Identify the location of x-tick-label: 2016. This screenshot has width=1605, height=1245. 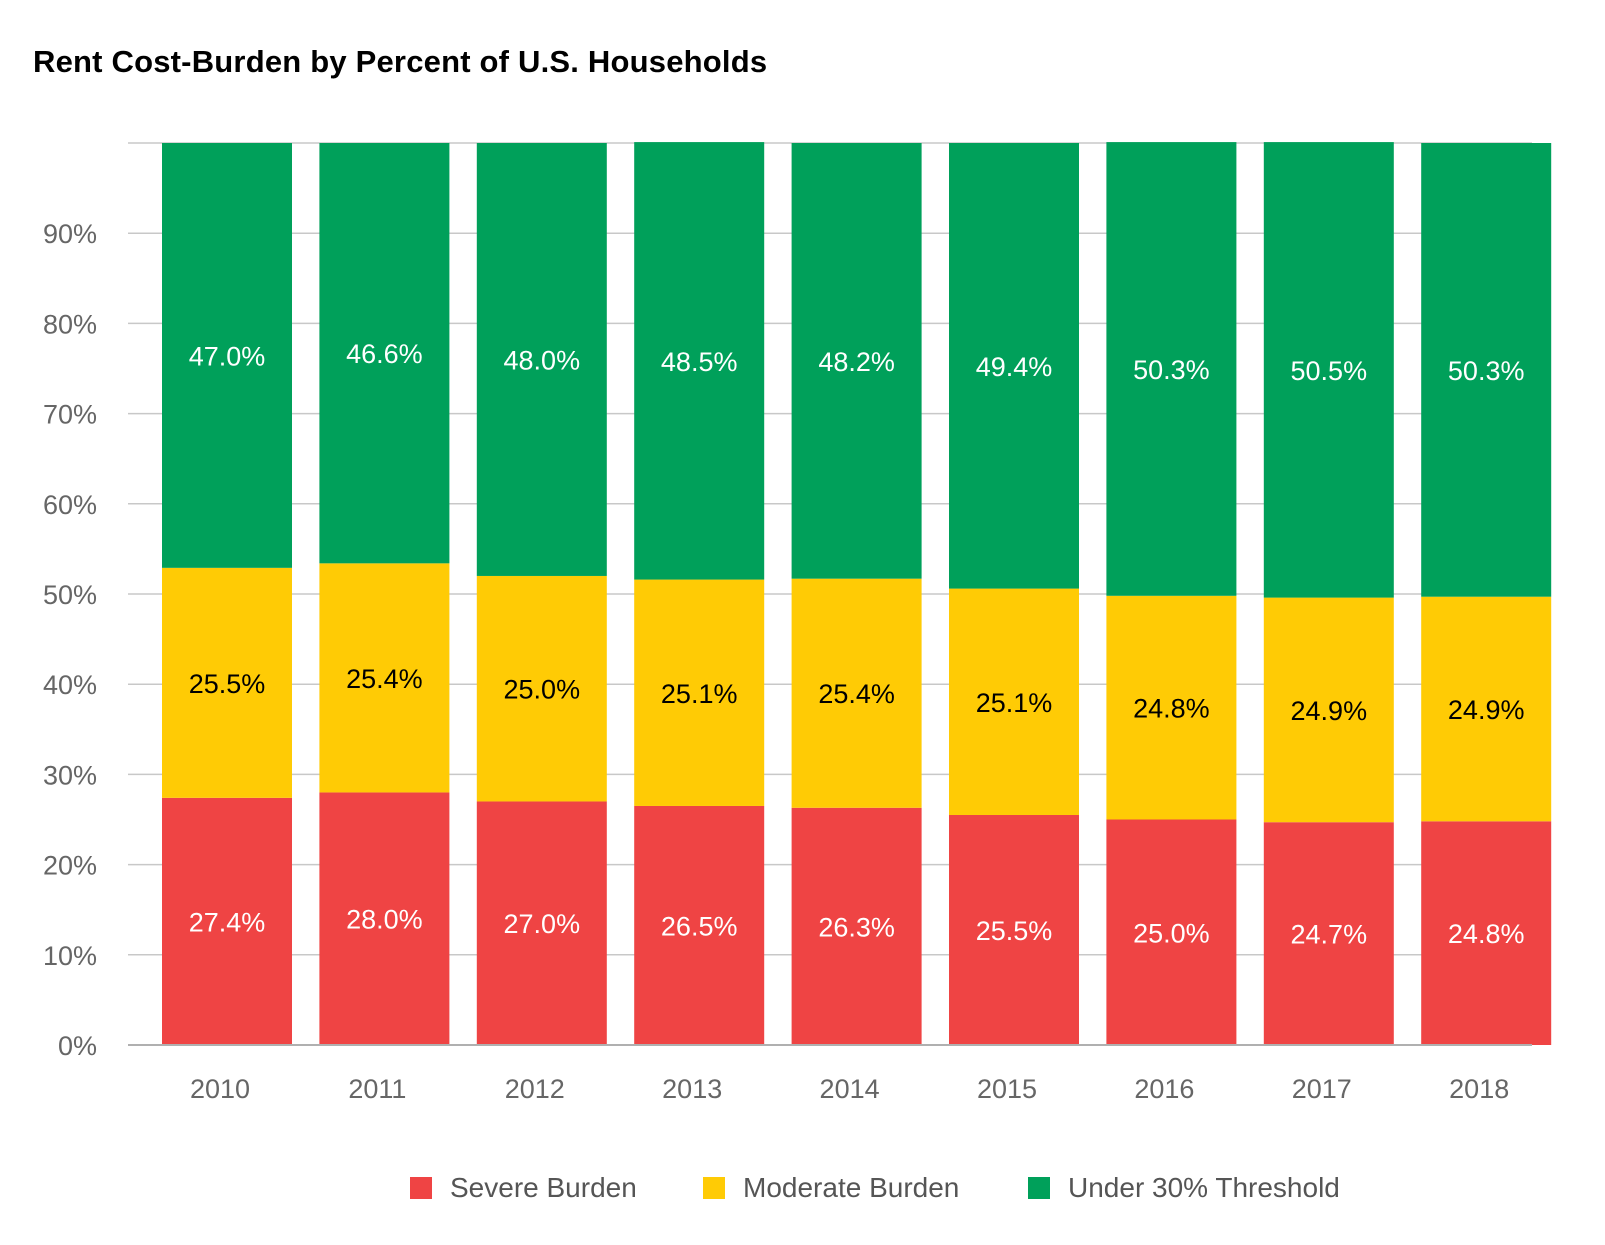
(1164, 1089).